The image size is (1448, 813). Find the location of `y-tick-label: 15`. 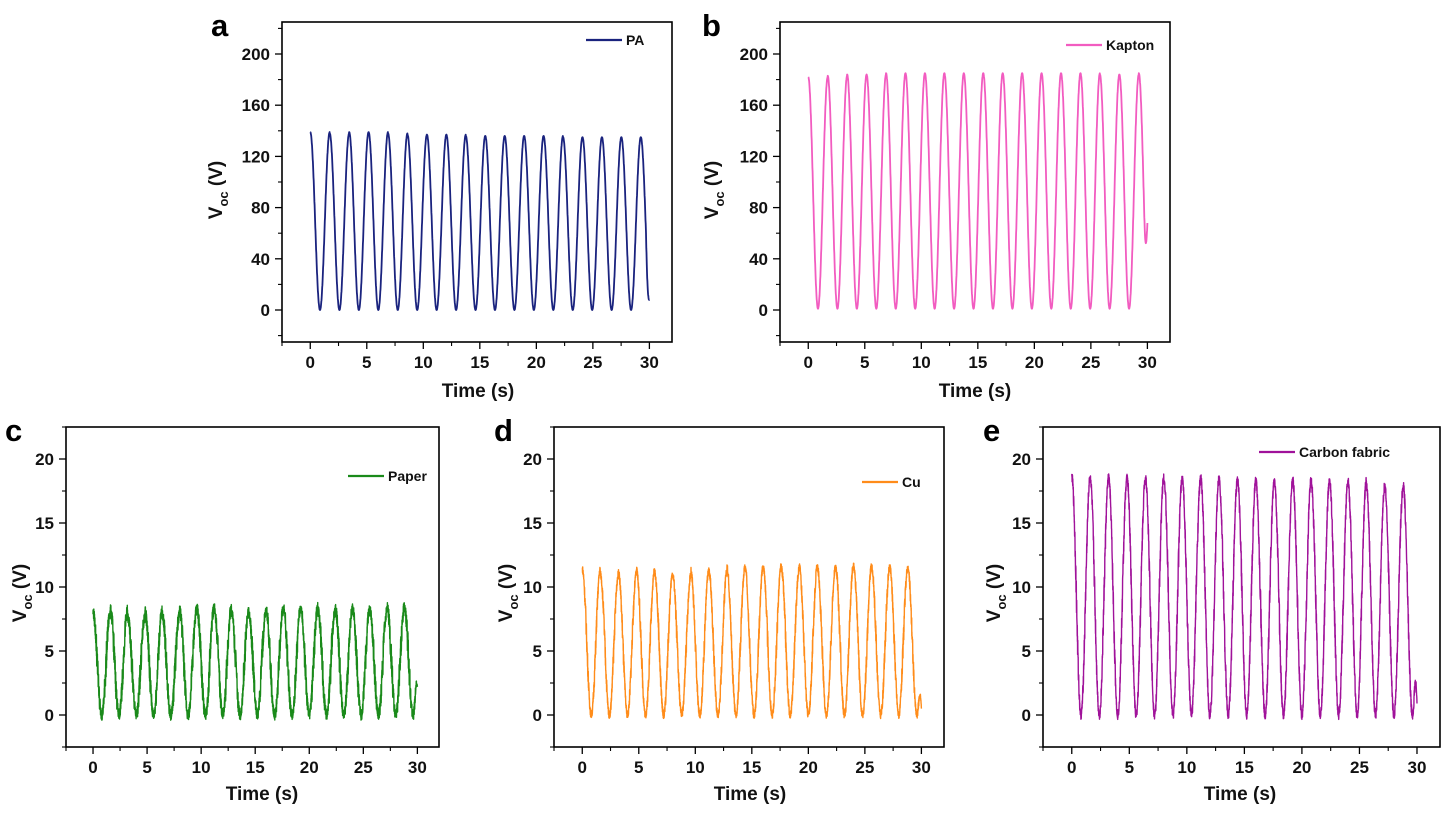

y-tick-label: 15 is located at coordinates (1021, 523).